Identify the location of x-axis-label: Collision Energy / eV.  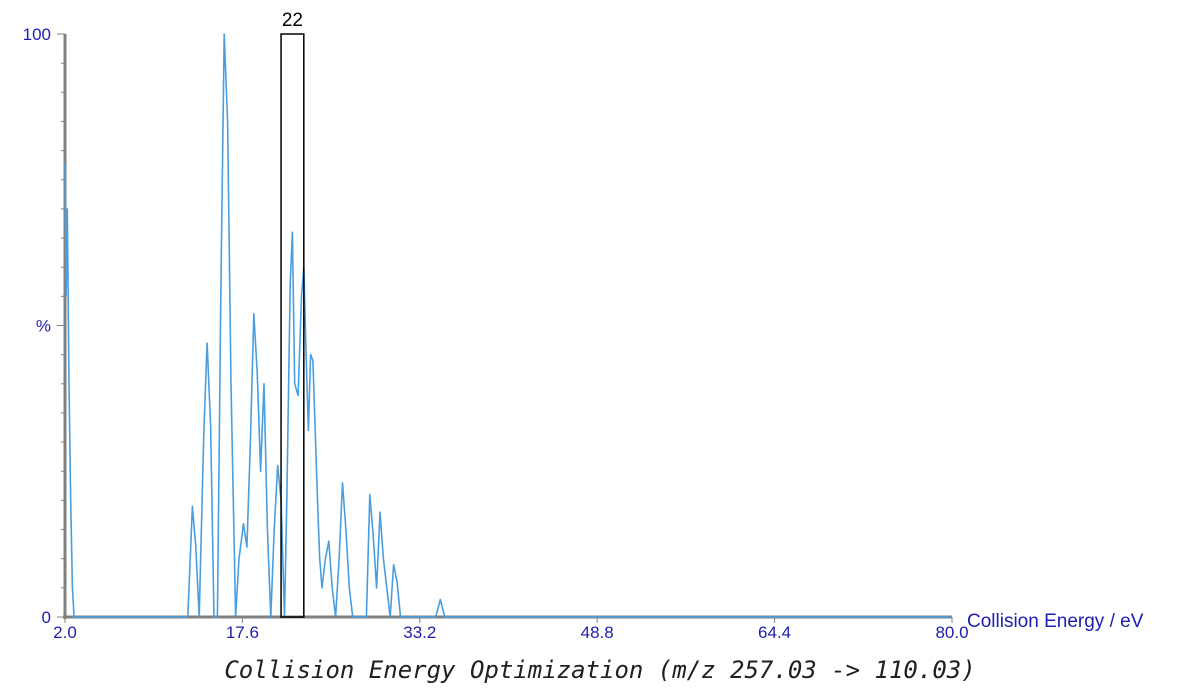
(1055, 621).